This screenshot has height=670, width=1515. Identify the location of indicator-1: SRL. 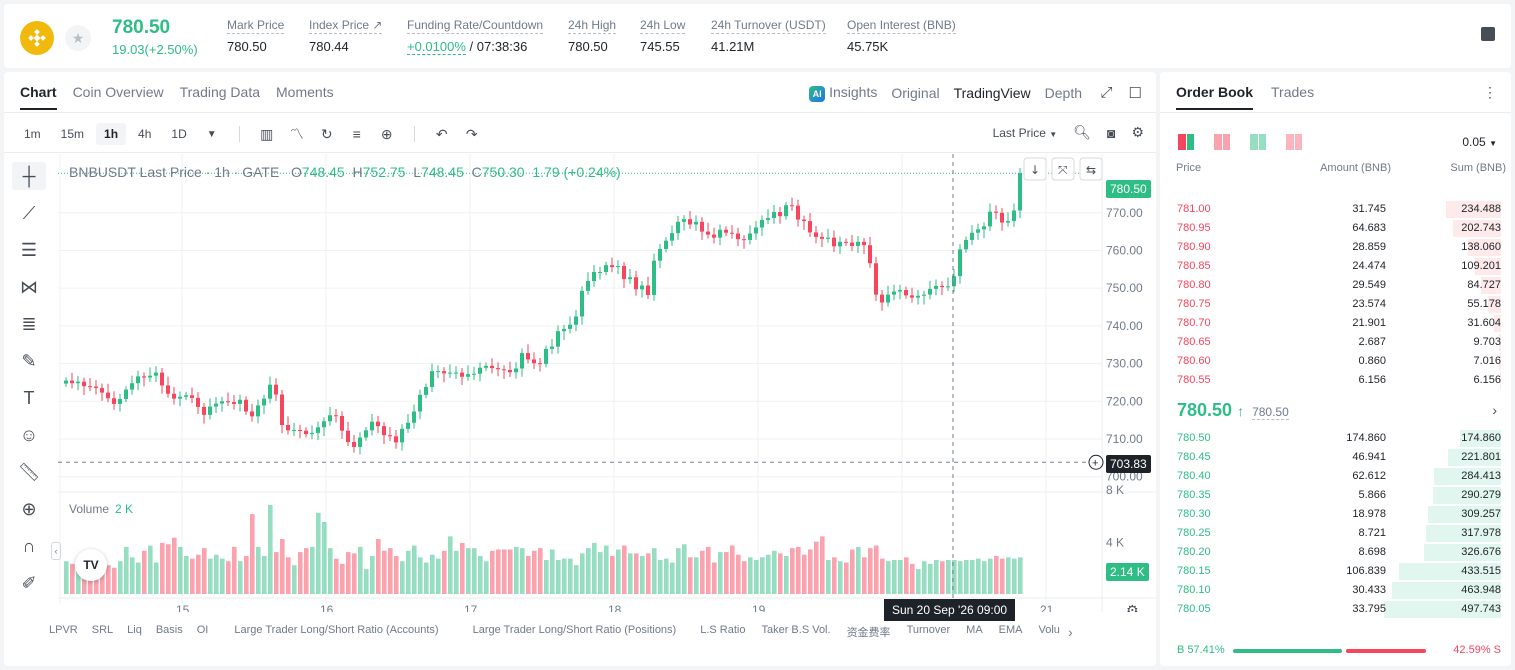
(102, 630).